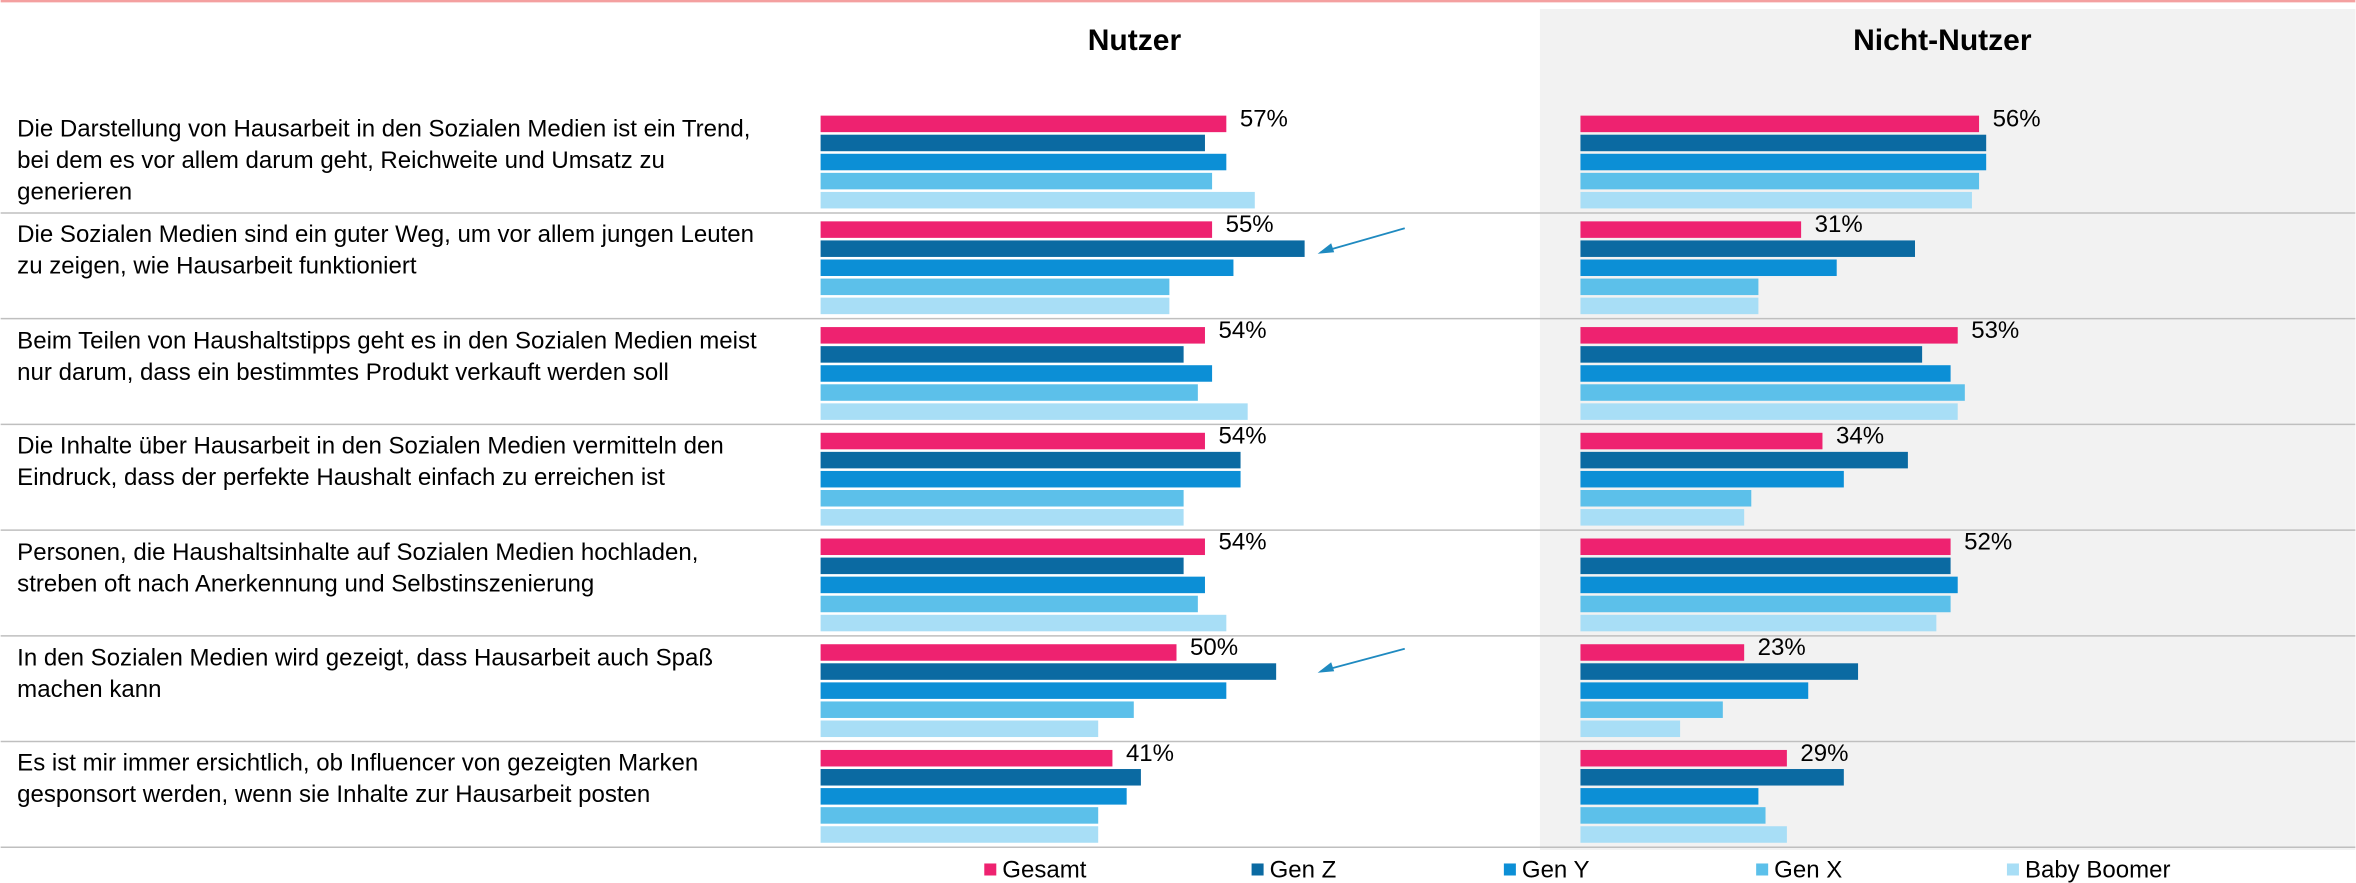  What do you see at coordinates (1860, 436) in the screenshot?
I see `value-label: 34%` at bounding box center [1860, 436].